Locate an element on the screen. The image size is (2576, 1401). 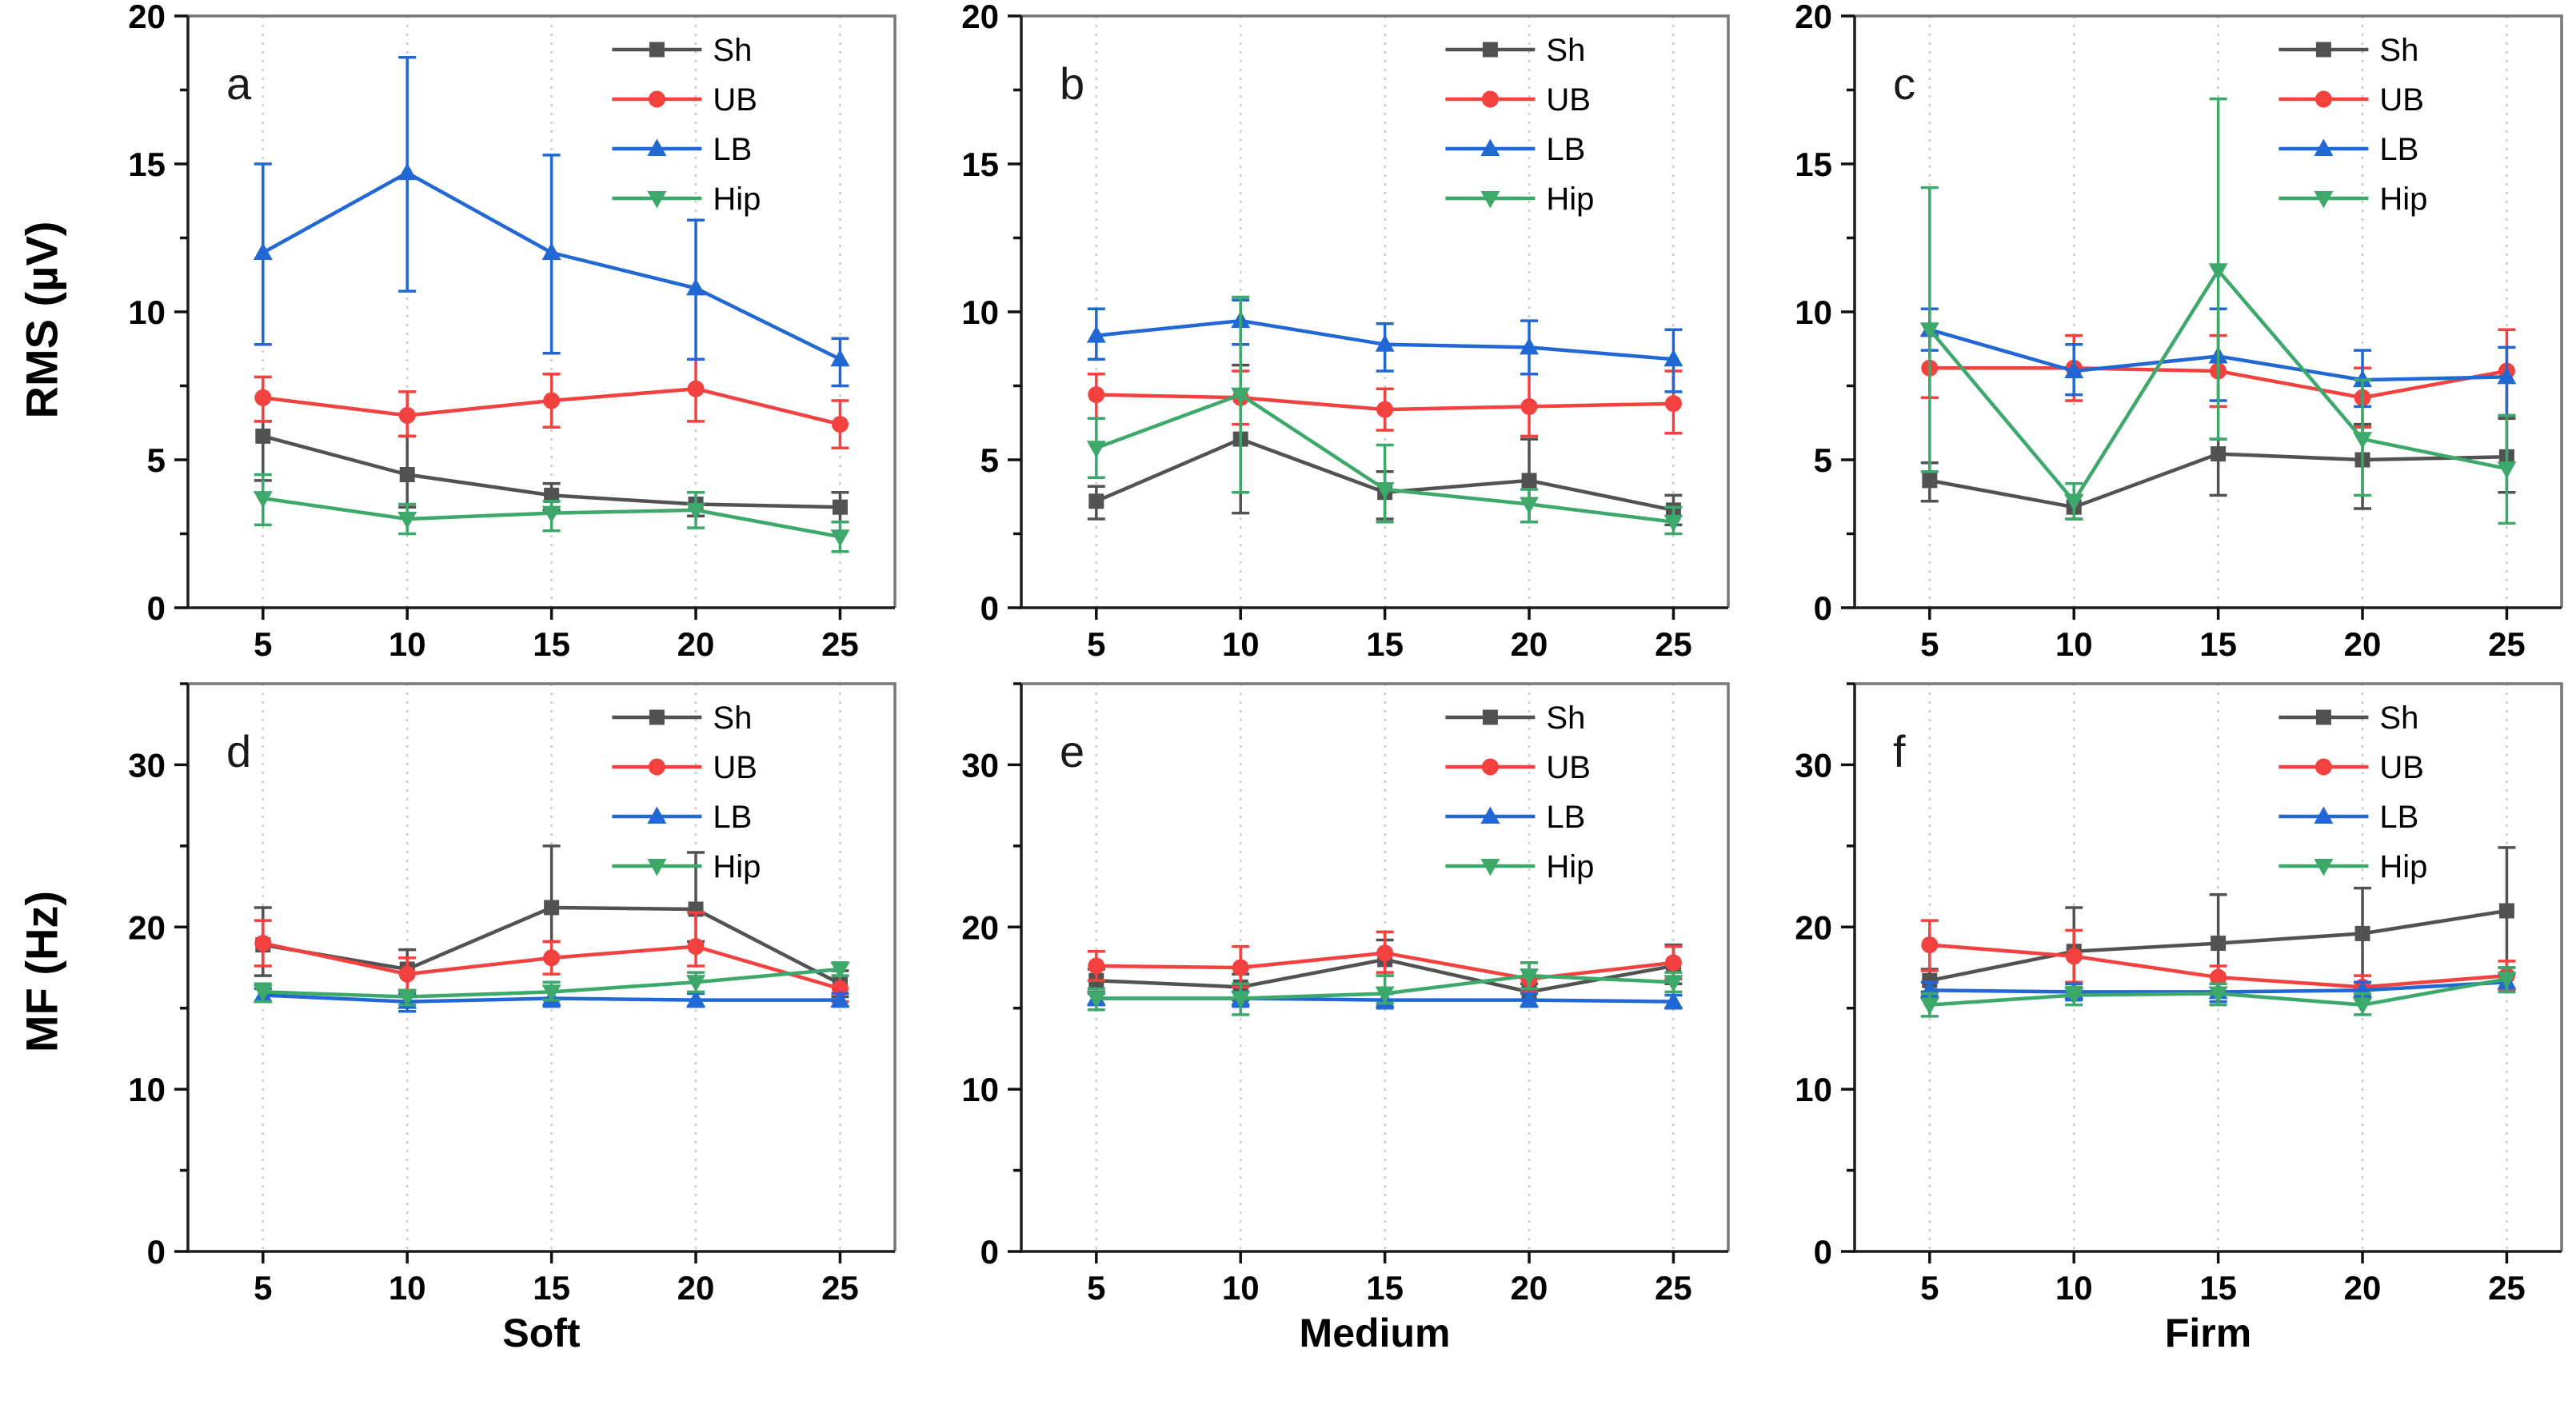
panel-e-chart: 0 10 20 30 5 10 15 20 25 e Sh UB LB Hip is located at coordinates (1346, 994).